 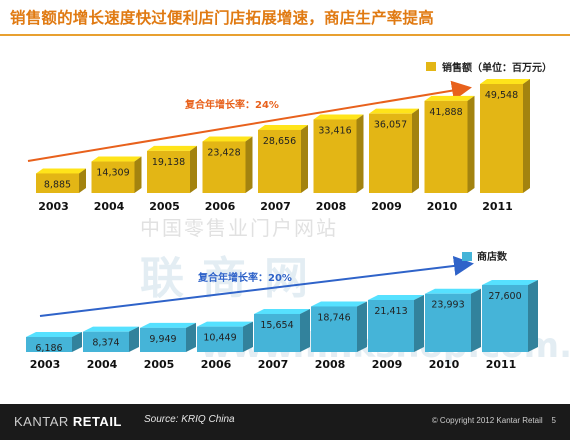 What do you see at coordinates (53, 206) in the screenshot?
I see `sales-year-label: 2003` at bounding box center [53, 206].